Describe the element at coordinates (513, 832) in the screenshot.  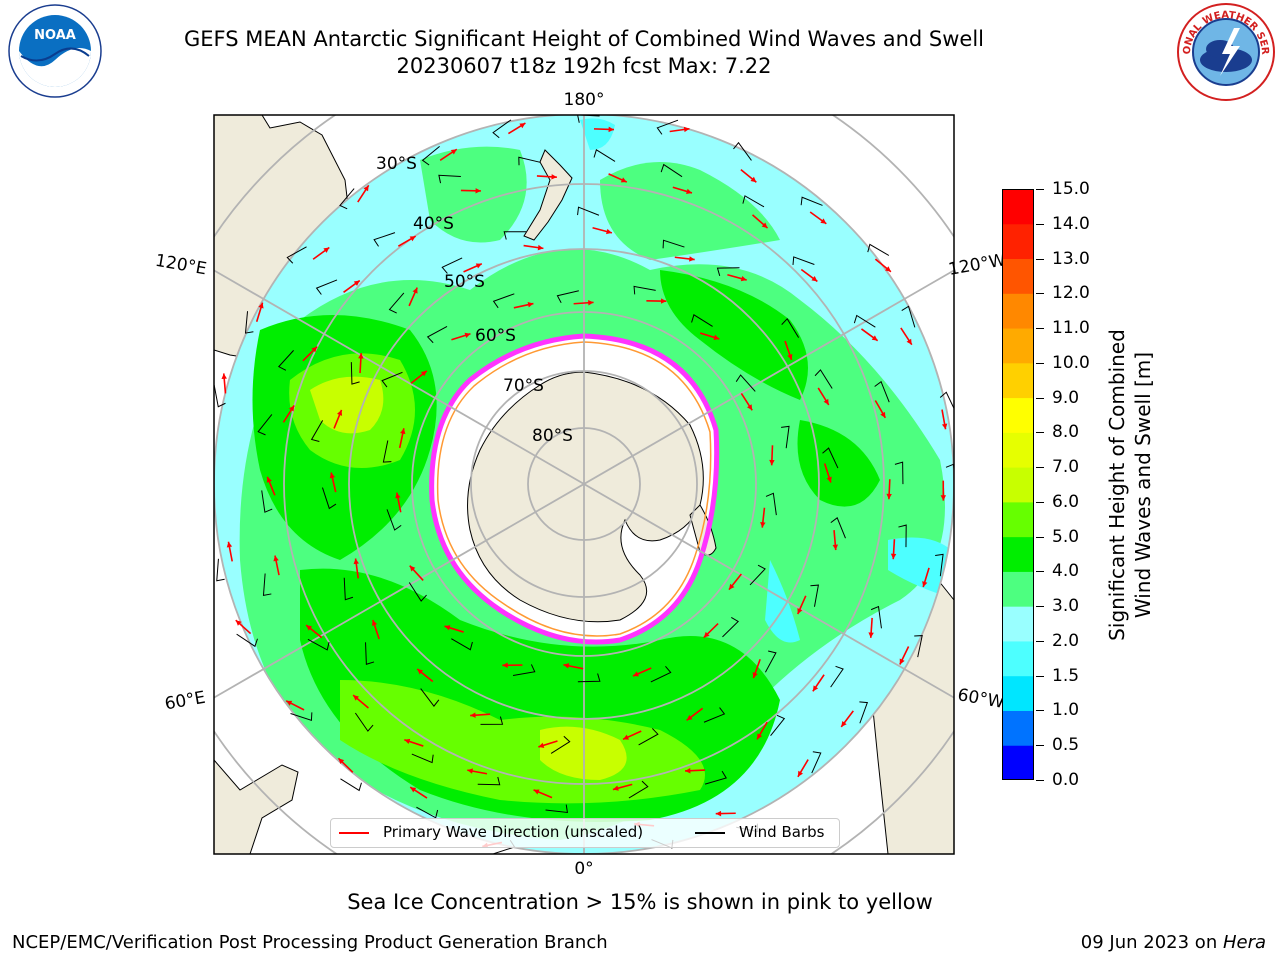
I see `wave-direction-legend-label: Primary Wave Direction (unscaled)` at that location.